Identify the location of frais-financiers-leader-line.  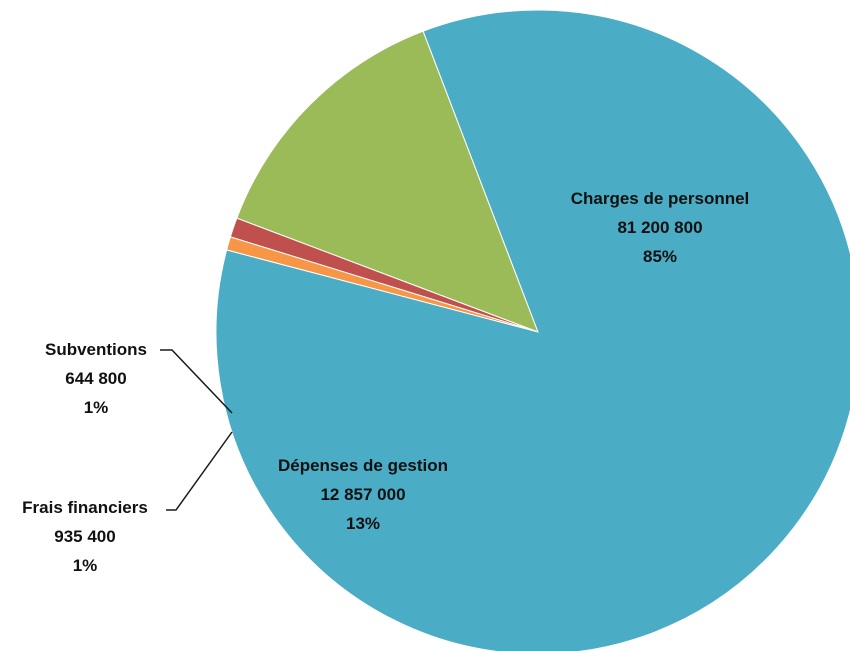
(199, 471).